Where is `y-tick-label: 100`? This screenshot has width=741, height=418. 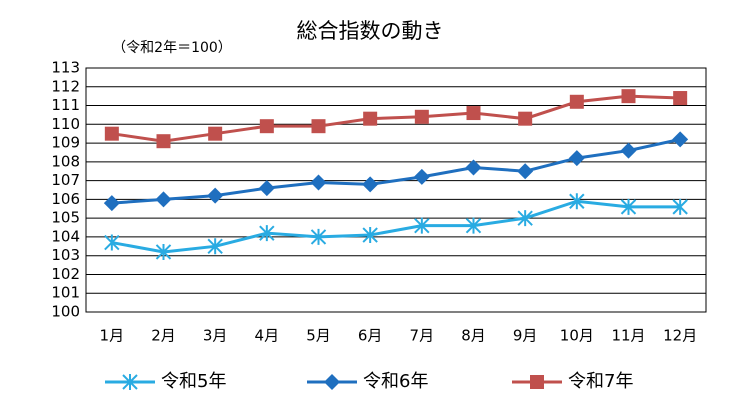
y-tick-label: 100 is located at coordinates (65, 312).